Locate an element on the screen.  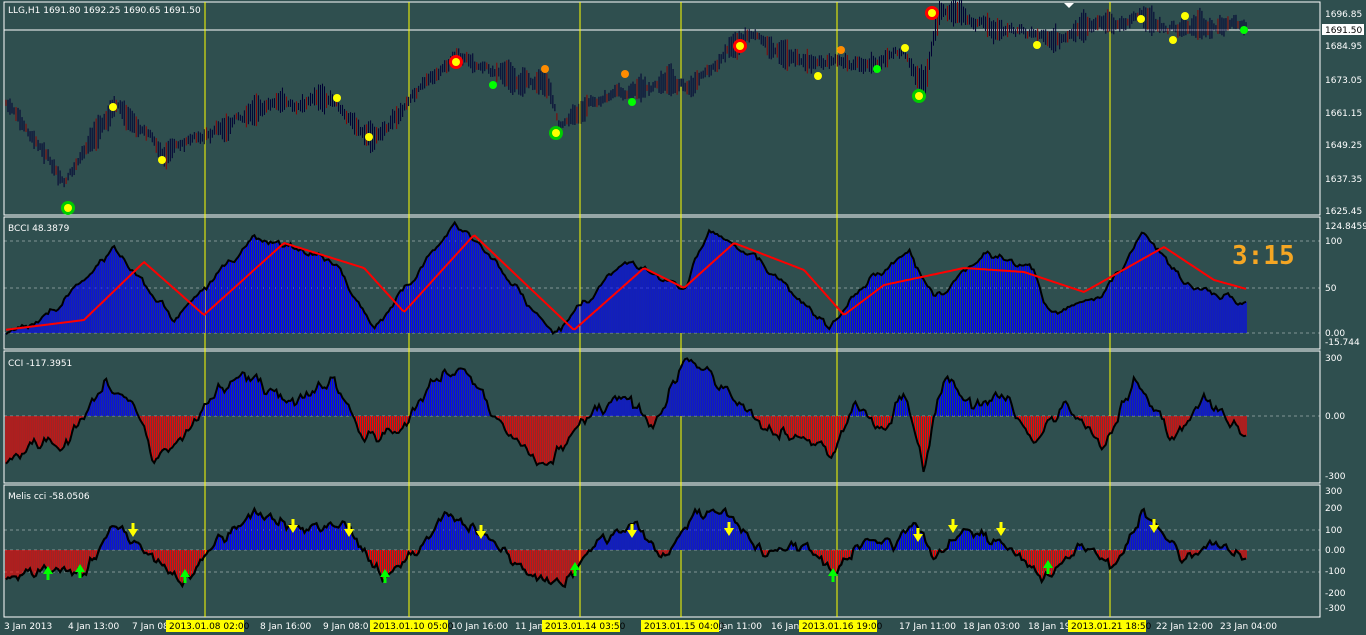
cci-tick: 300 is located at coordinates (1333, 359).